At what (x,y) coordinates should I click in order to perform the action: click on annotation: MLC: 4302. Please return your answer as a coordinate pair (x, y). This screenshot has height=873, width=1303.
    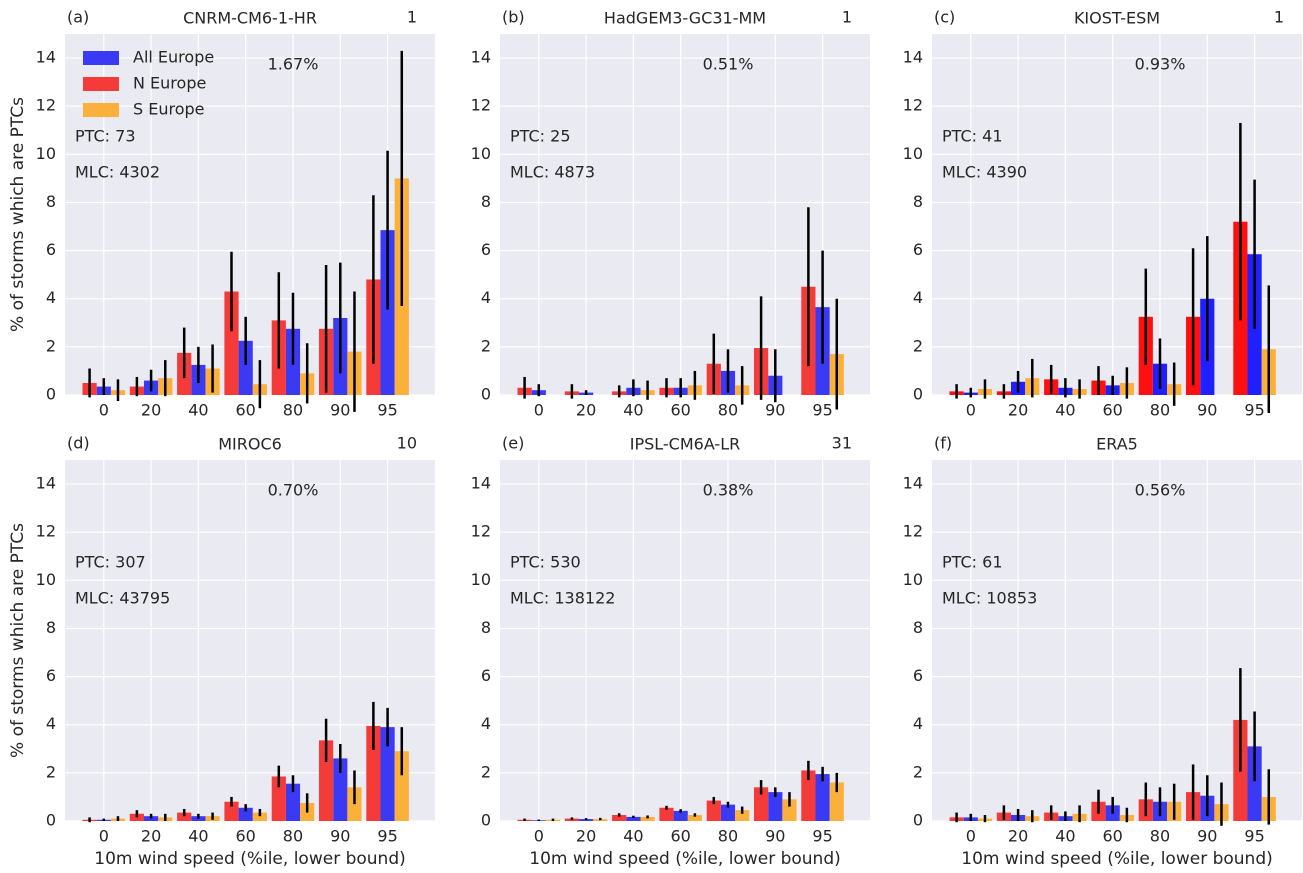
    Looking at the image, I should click on (117, 172).